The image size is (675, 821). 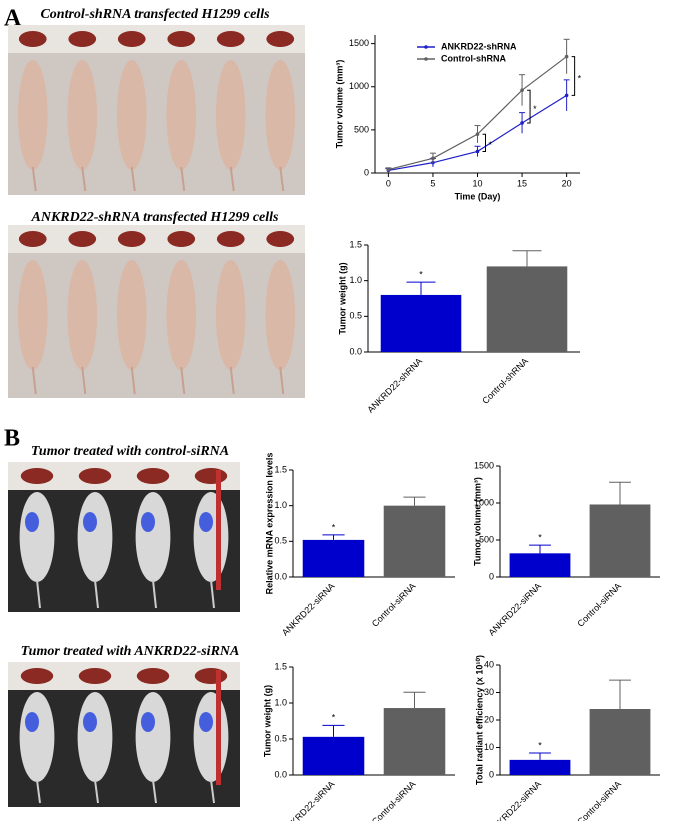 What do you see at coordinates (478, 196) in the screenshot?
I see `x-axis-label: Time (Day)` at bounding box center [478, 196].